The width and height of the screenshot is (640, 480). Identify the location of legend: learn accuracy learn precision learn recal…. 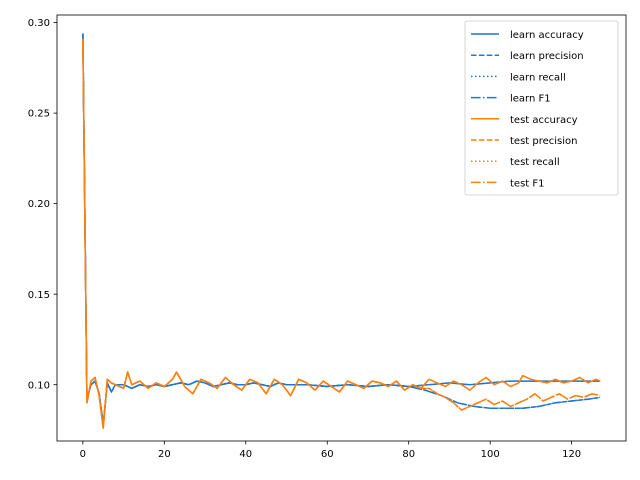
(541, 108).